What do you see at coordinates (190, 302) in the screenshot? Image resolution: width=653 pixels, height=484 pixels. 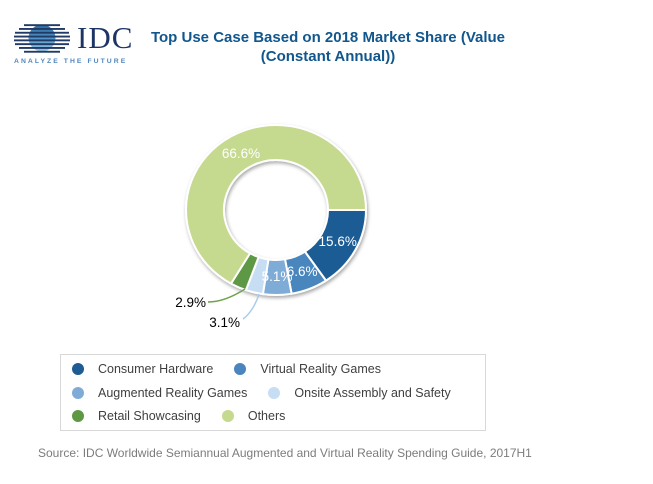 I see `segment-percent-label: 2.9%` at bounding box center [190, 302].